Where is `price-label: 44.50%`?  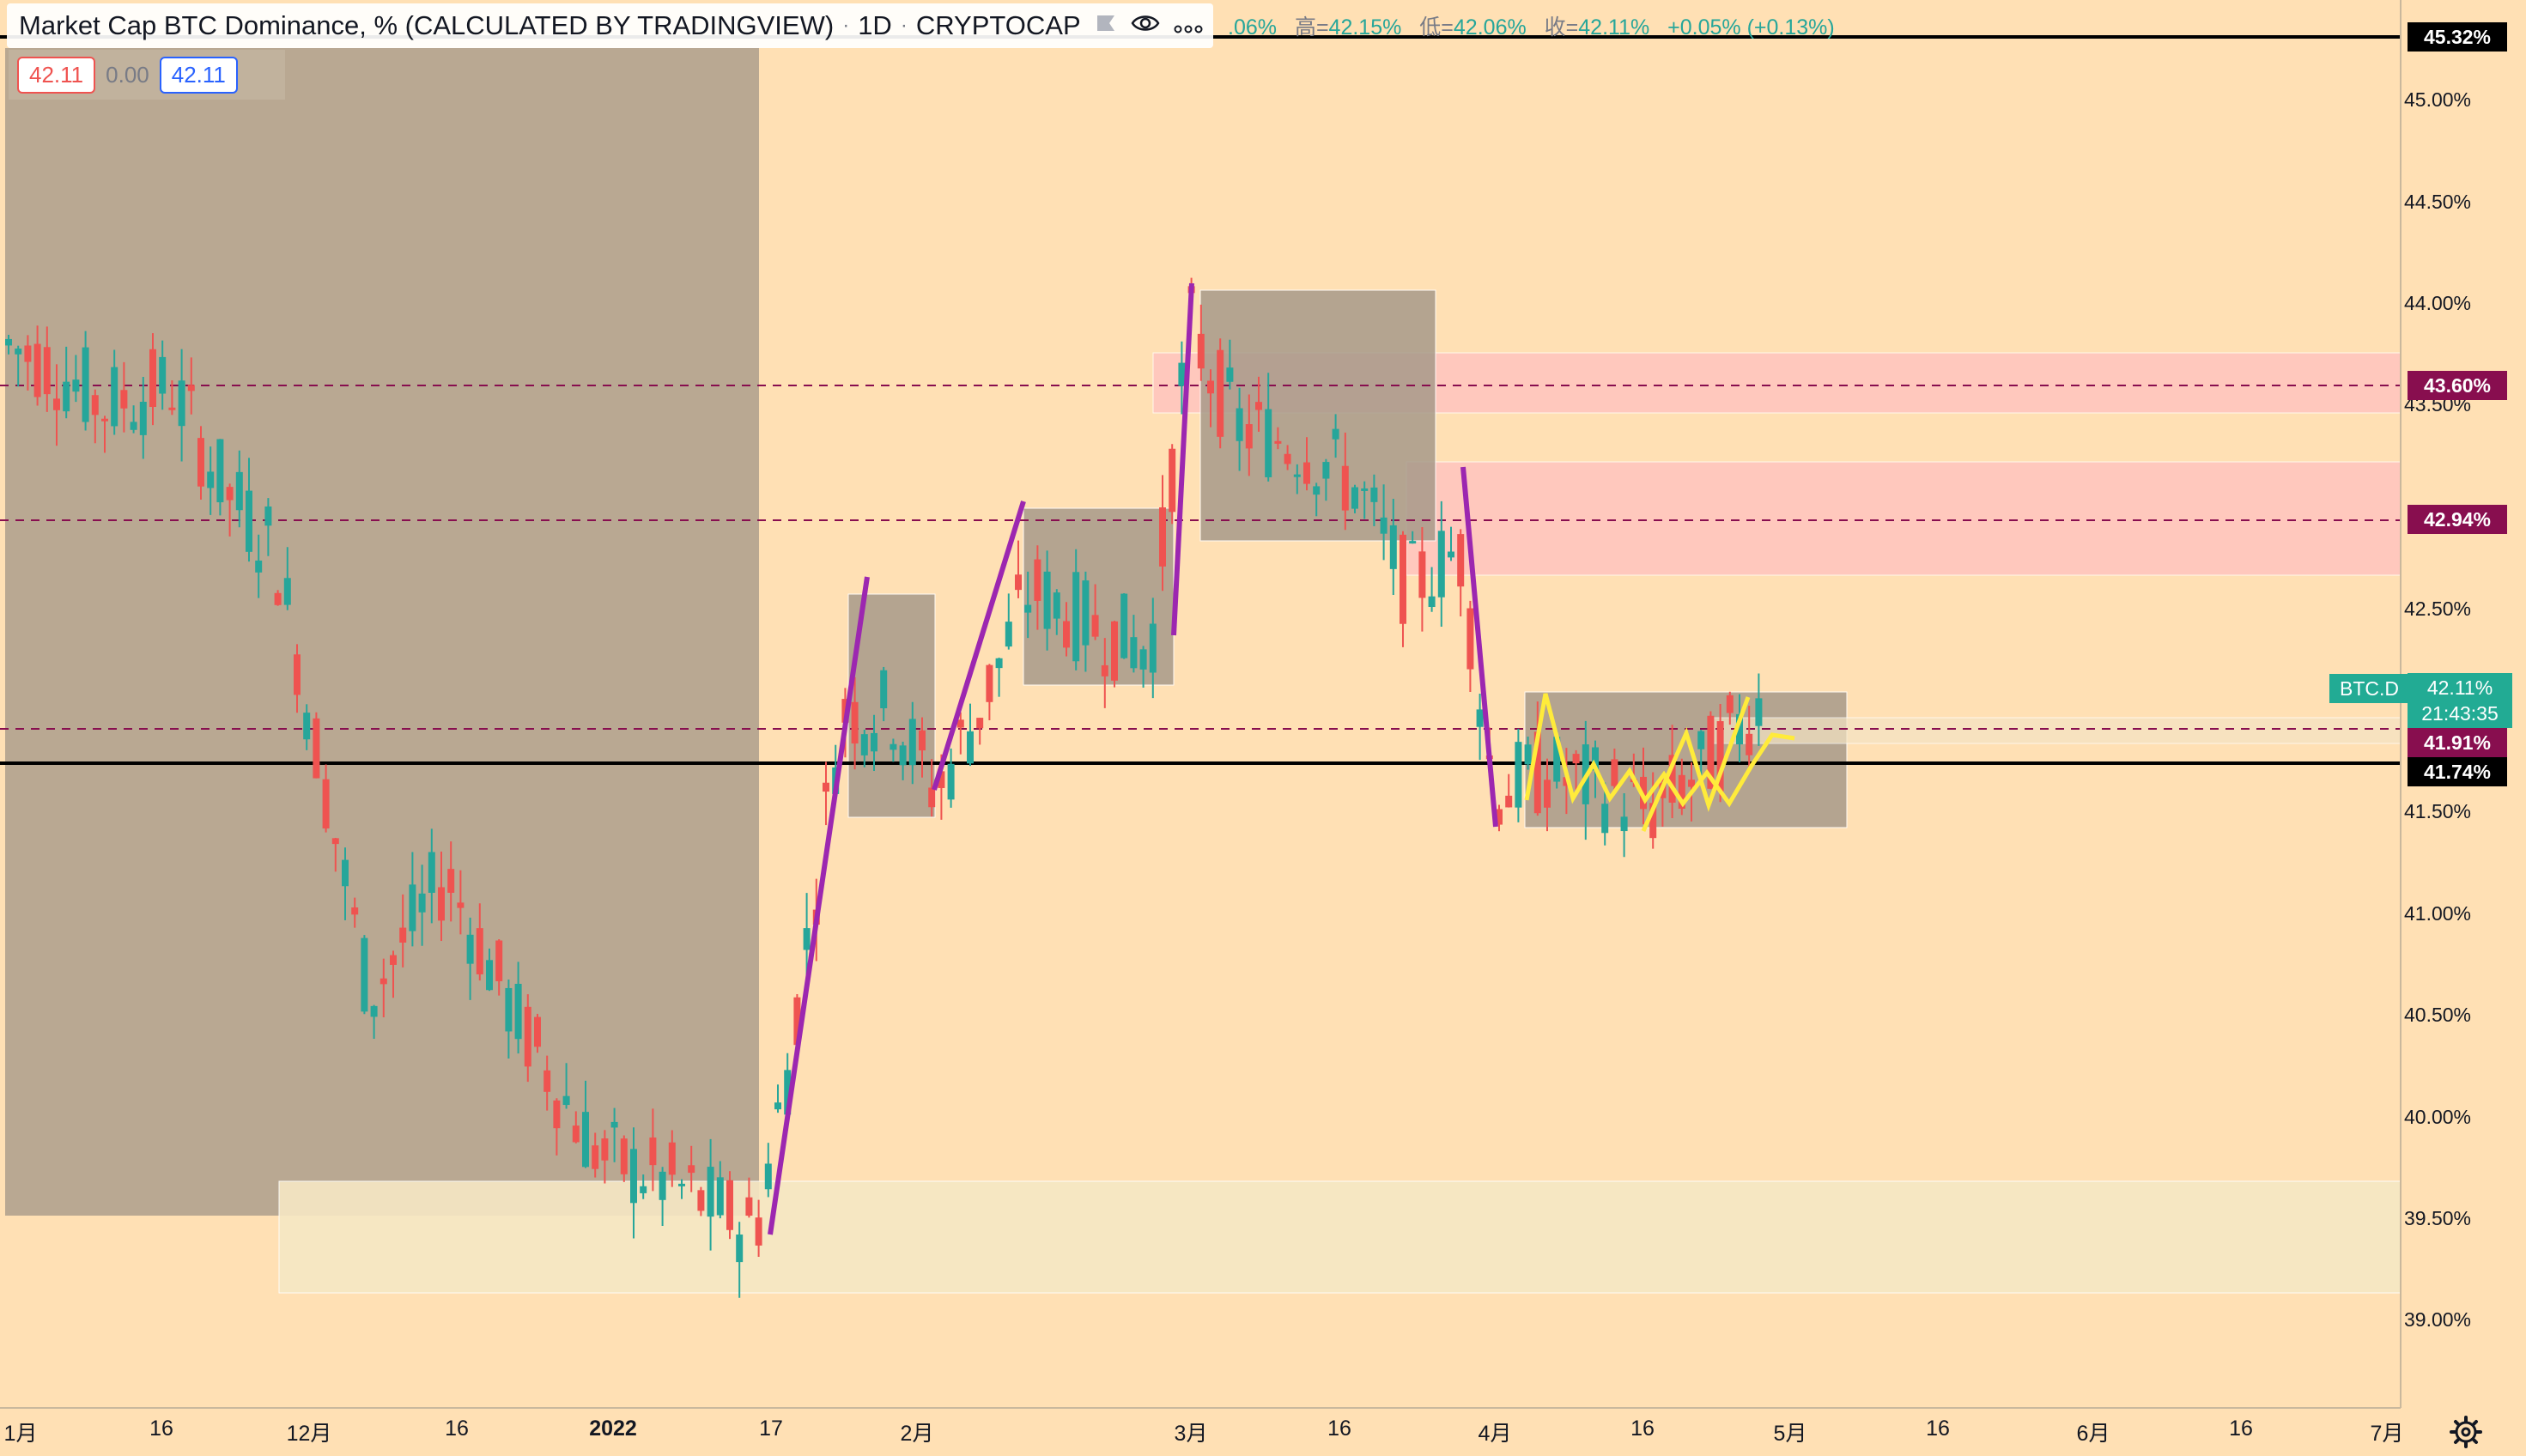 price-label: 44.50% is located at coordinates (2438, 202).